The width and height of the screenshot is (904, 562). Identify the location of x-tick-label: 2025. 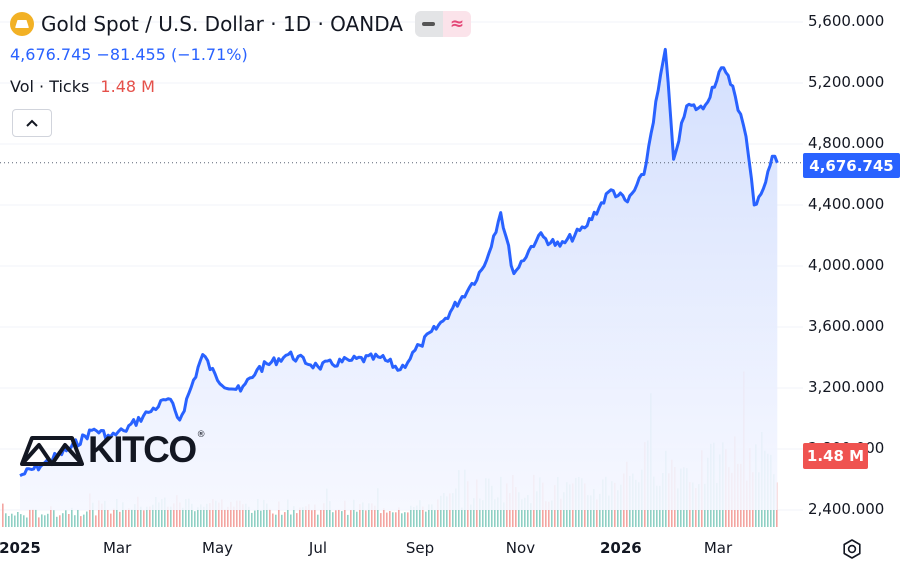
(20, 548).